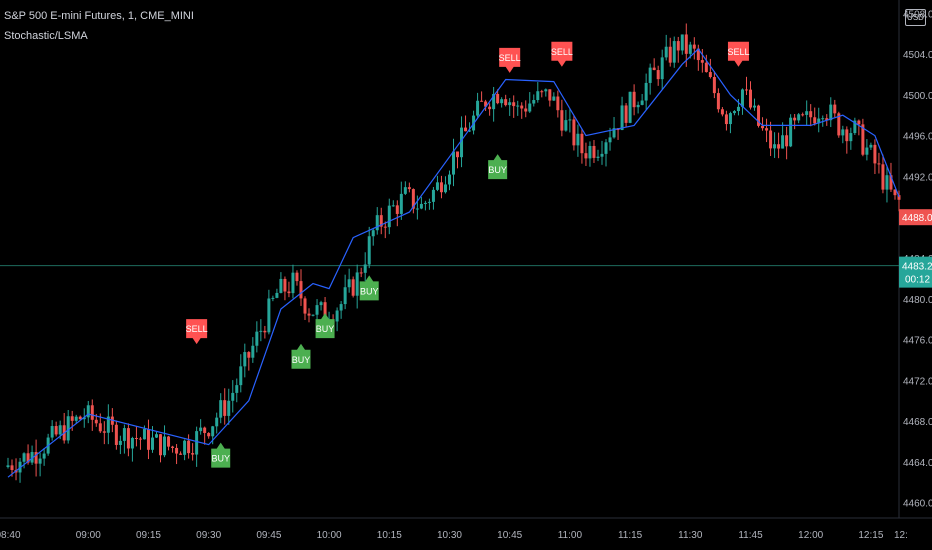 The width and height of the screenshot is (932, 550). I want to click on indicator-name: Stochastic/LSMA, so click(46, 36).